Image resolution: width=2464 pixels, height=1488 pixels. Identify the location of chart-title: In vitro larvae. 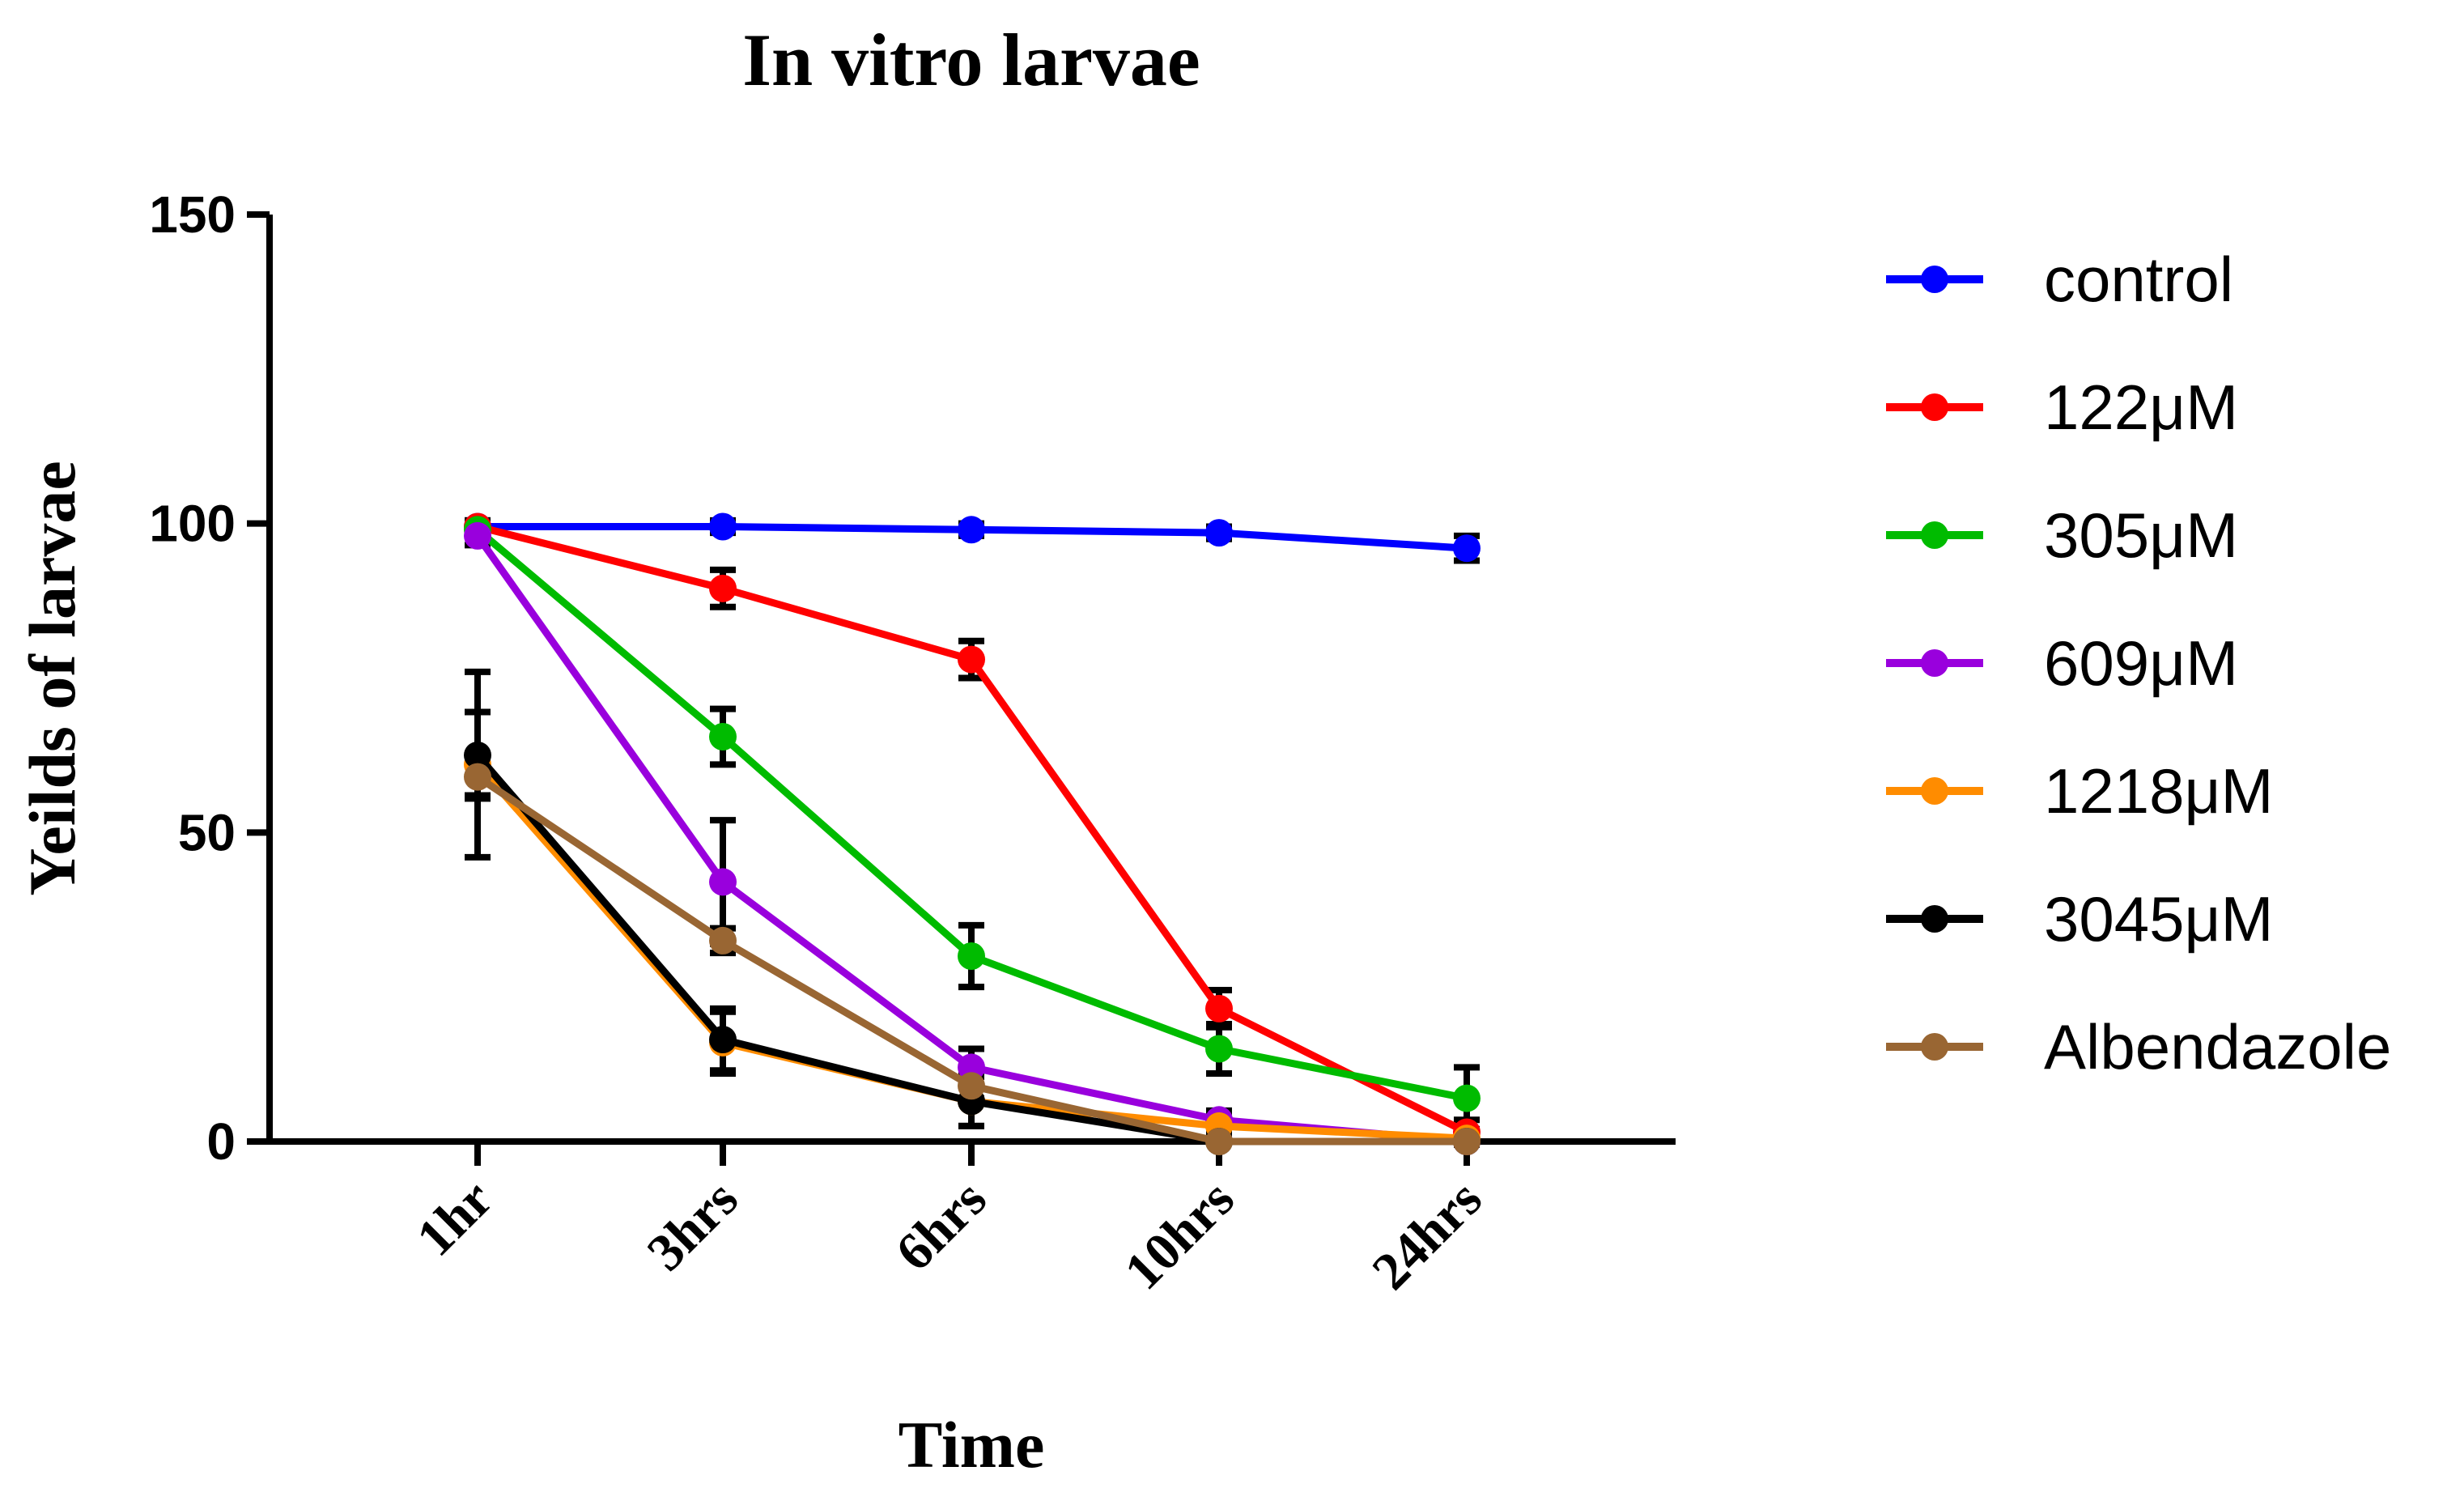
(971, 60).